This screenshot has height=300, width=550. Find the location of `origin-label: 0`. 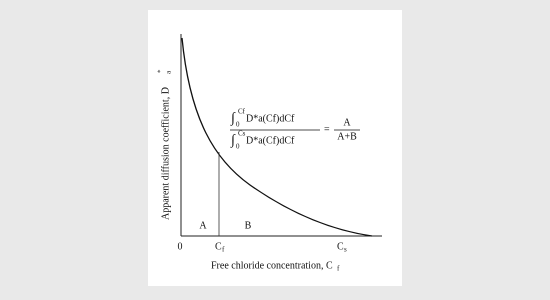

origin-label: 0 is located at coordinates (180, 246).